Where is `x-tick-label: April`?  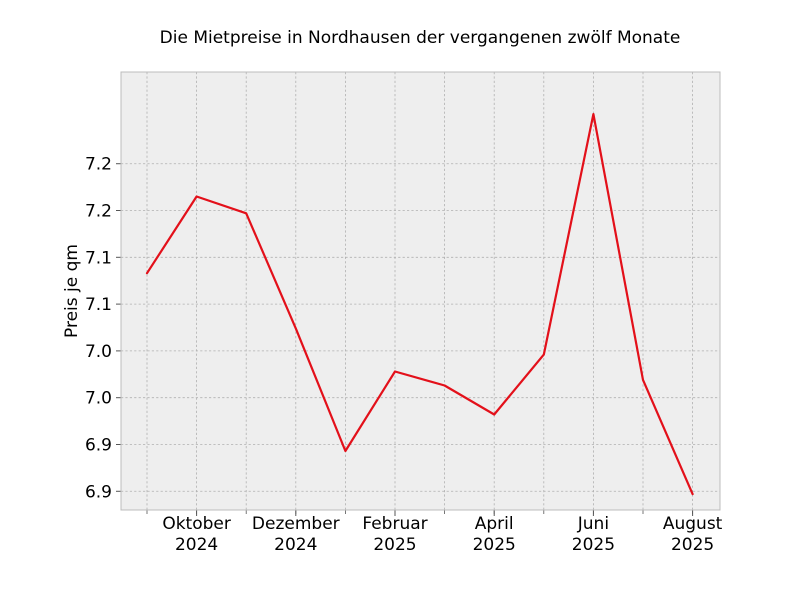
x-tick-label: April is located at coordinates (494, 524).